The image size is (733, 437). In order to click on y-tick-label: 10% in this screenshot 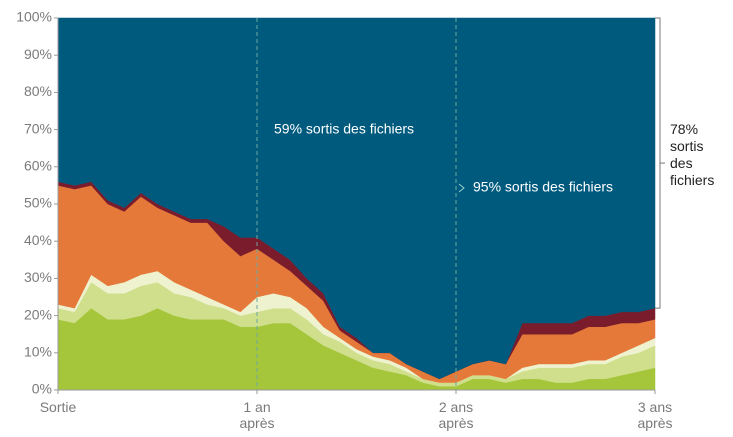, I will do `click(38, 352)`.